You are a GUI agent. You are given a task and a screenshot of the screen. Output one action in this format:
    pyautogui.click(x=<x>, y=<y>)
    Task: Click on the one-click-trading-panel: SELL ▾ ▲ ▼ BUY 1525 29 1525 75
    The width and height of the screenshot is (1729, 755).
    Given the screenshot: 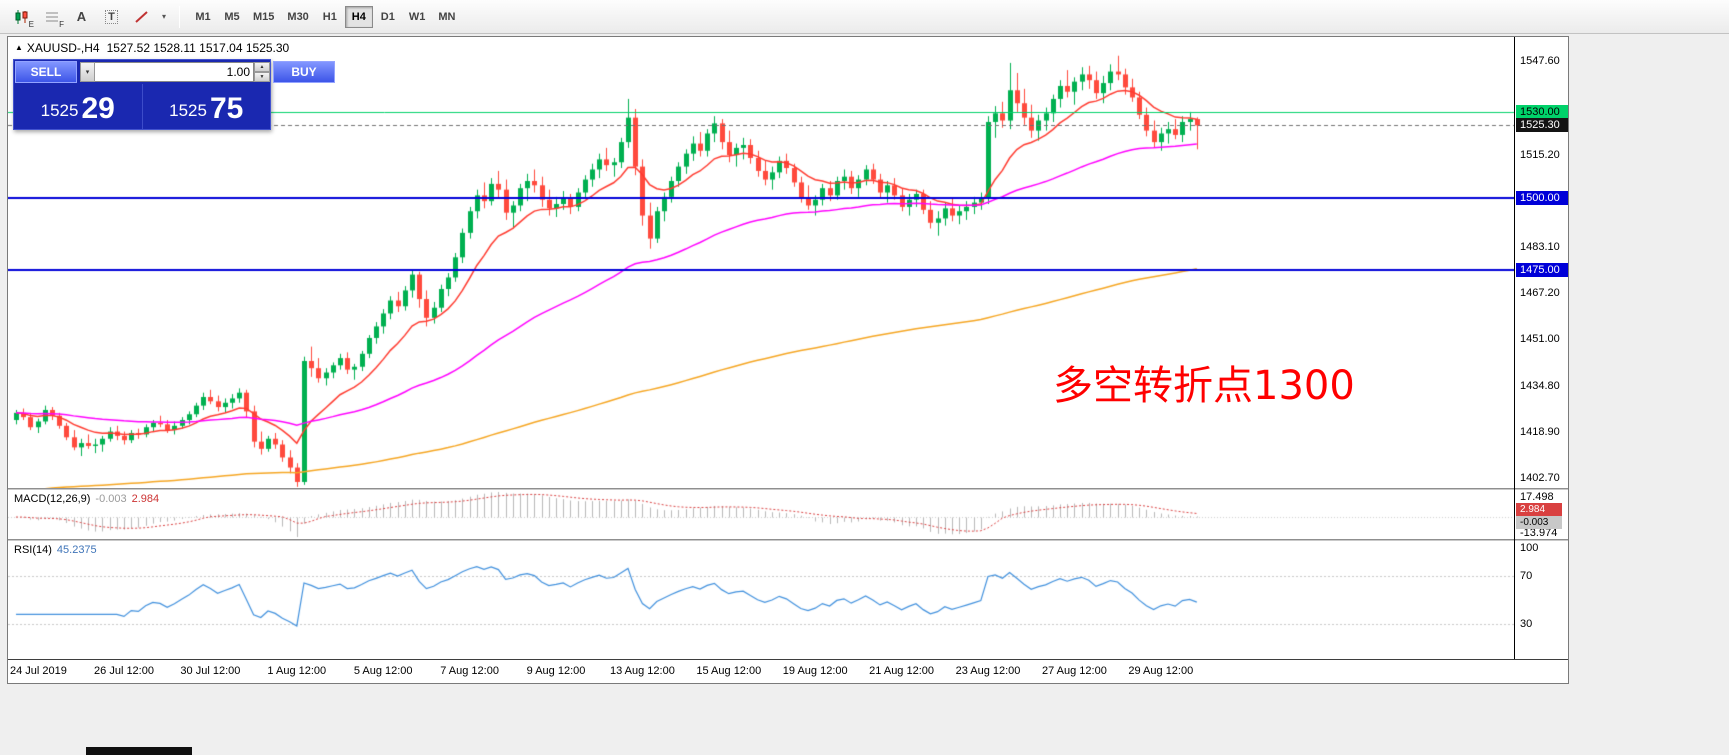 What is the action you would take?
    pyautogui.click(x=174, y=94)
    